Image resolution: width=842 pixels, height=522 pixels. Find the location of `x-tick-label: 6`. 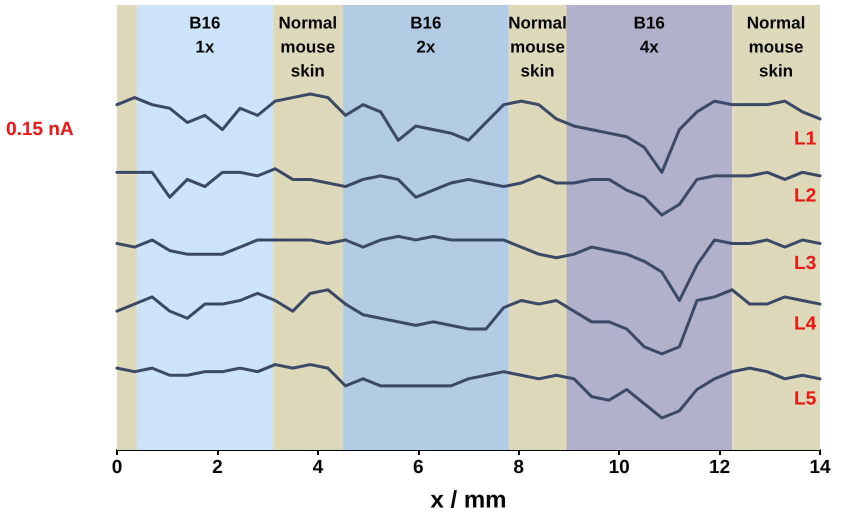

x-tick-label: 6 is located at coordinates (418, 467).